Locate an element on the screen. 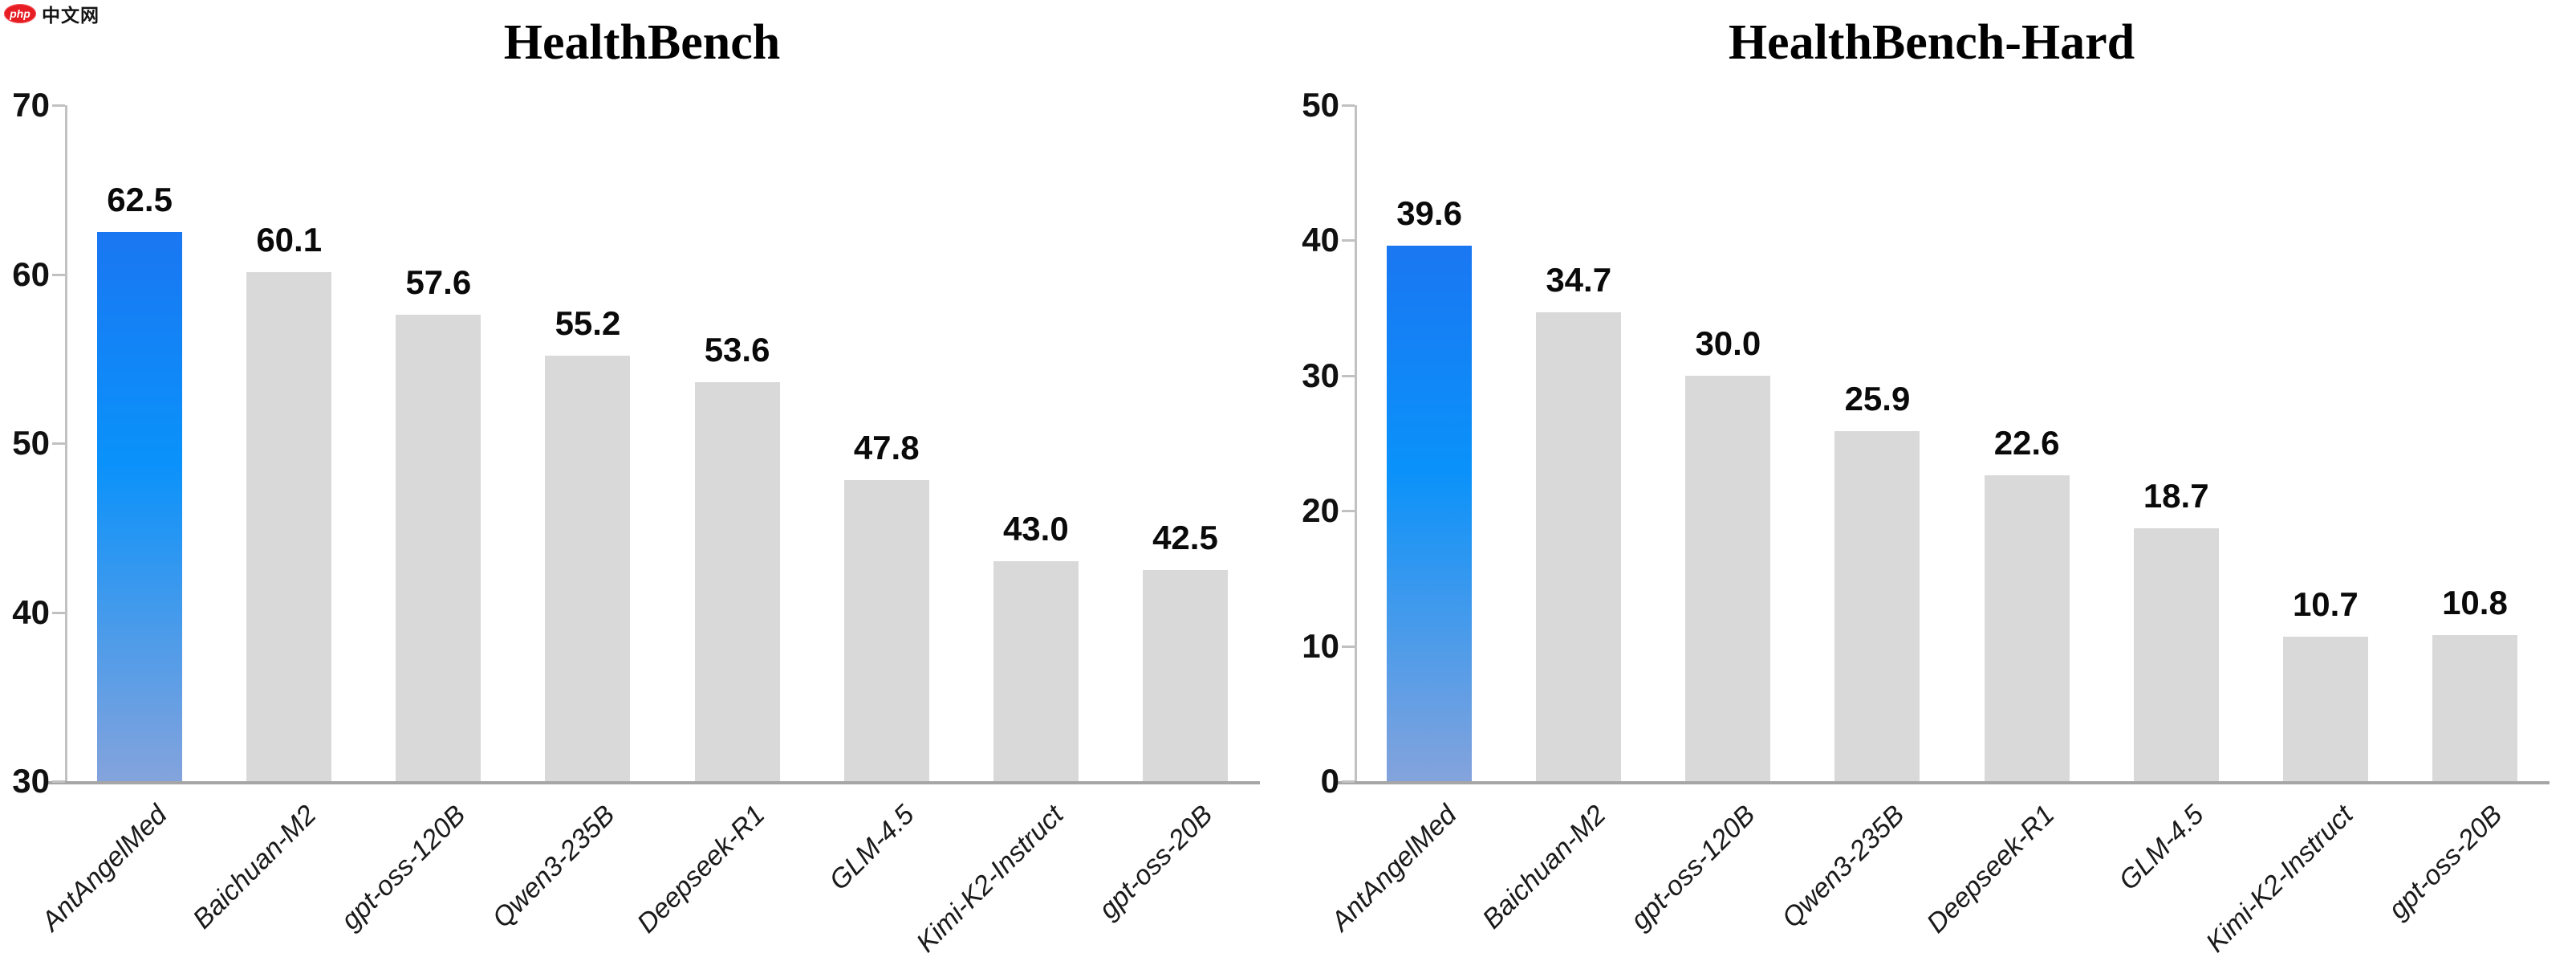  bar-value-label: 10.7 is located at coordinates (2325, 603).